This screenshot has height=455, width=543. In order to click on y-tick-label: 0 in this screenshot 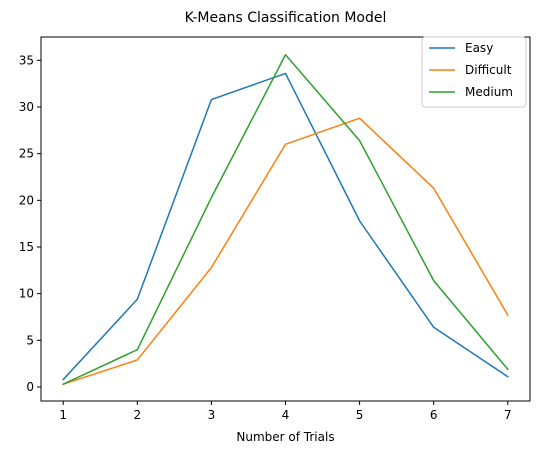, I will do `click(30, 387)`.